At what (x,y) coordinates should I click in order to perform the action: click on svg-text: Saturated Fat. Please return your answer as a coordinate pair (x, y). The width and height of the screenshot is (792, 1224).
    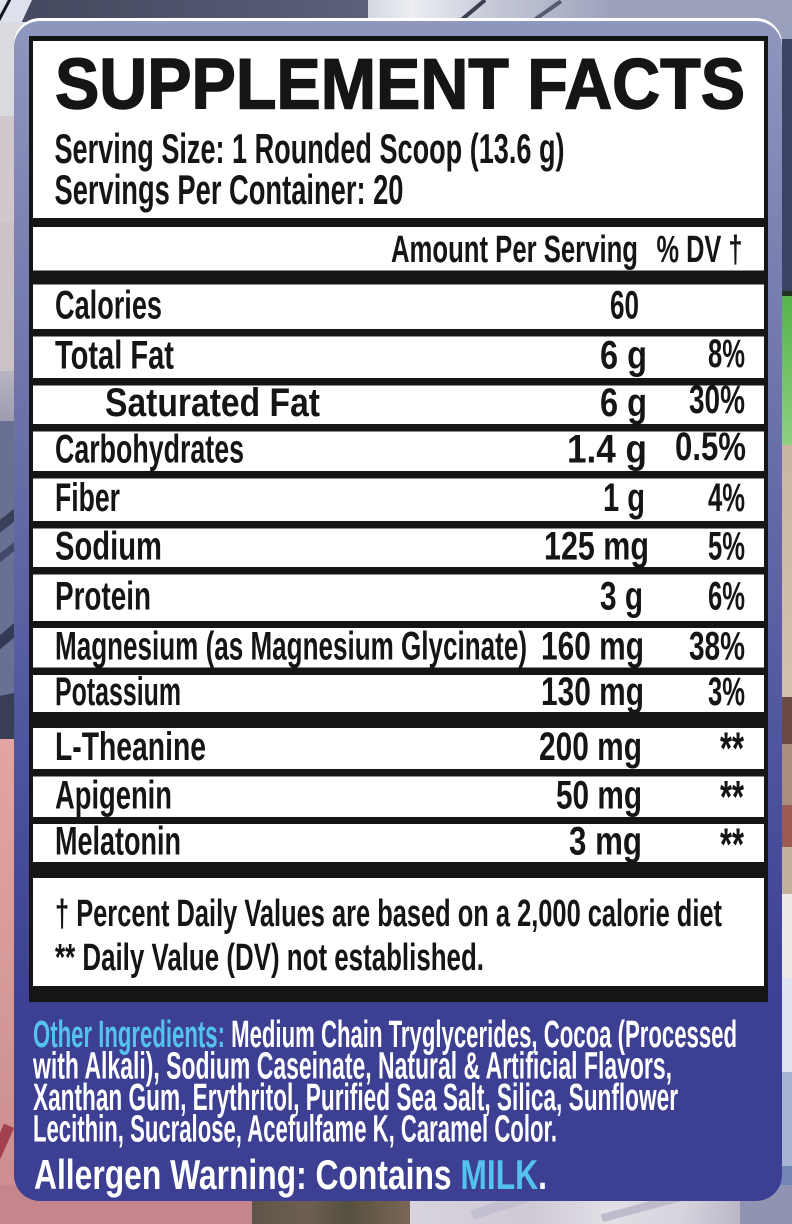
    Looking at the image, I should click on (212, 403).